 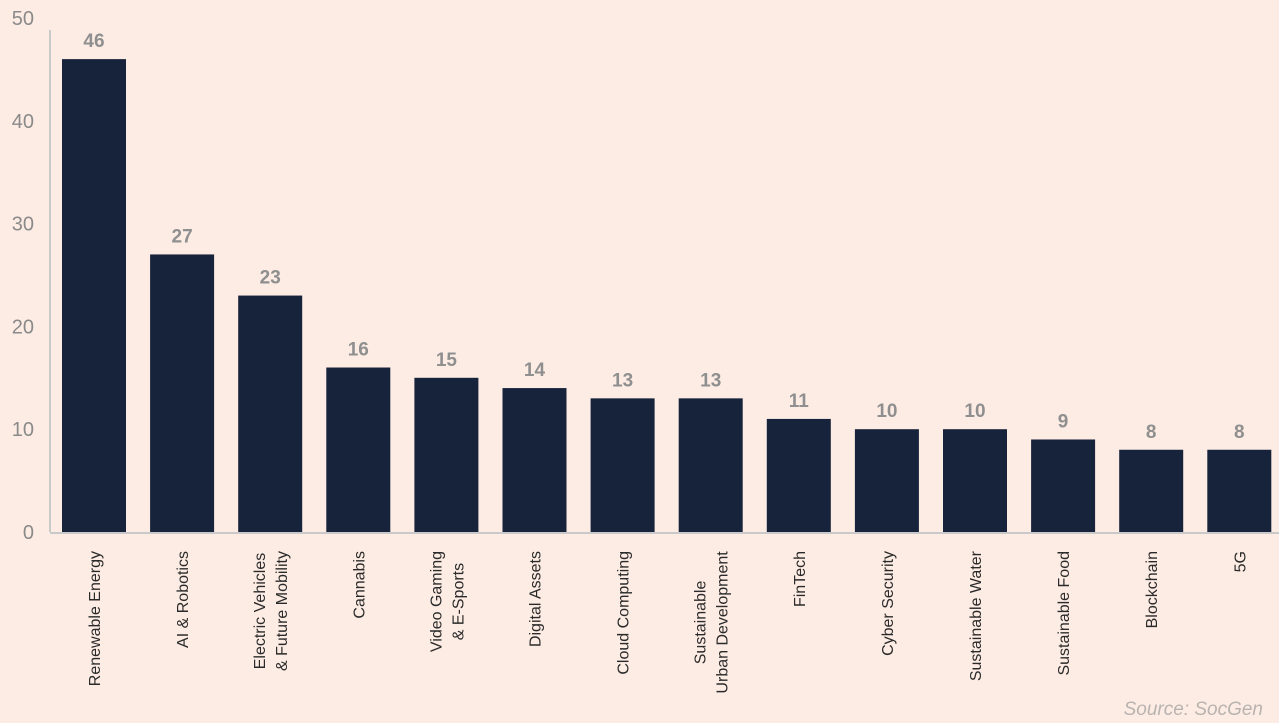 What do you see at coordinates (447, 601) in the screenshot?
I see `category-label-4: Video Gaming & E-Sports` at bounding box center [447, 601].